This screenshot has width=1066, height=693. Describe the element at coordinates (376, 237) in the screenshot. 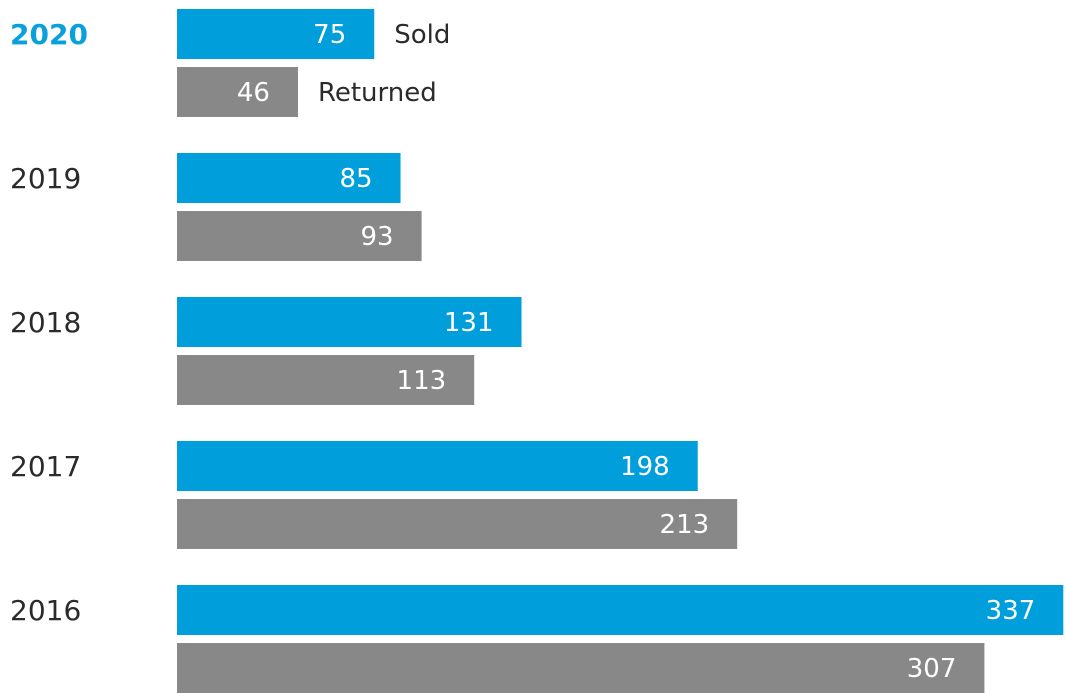

I see `value-label-returned-2019: 93` at that location.